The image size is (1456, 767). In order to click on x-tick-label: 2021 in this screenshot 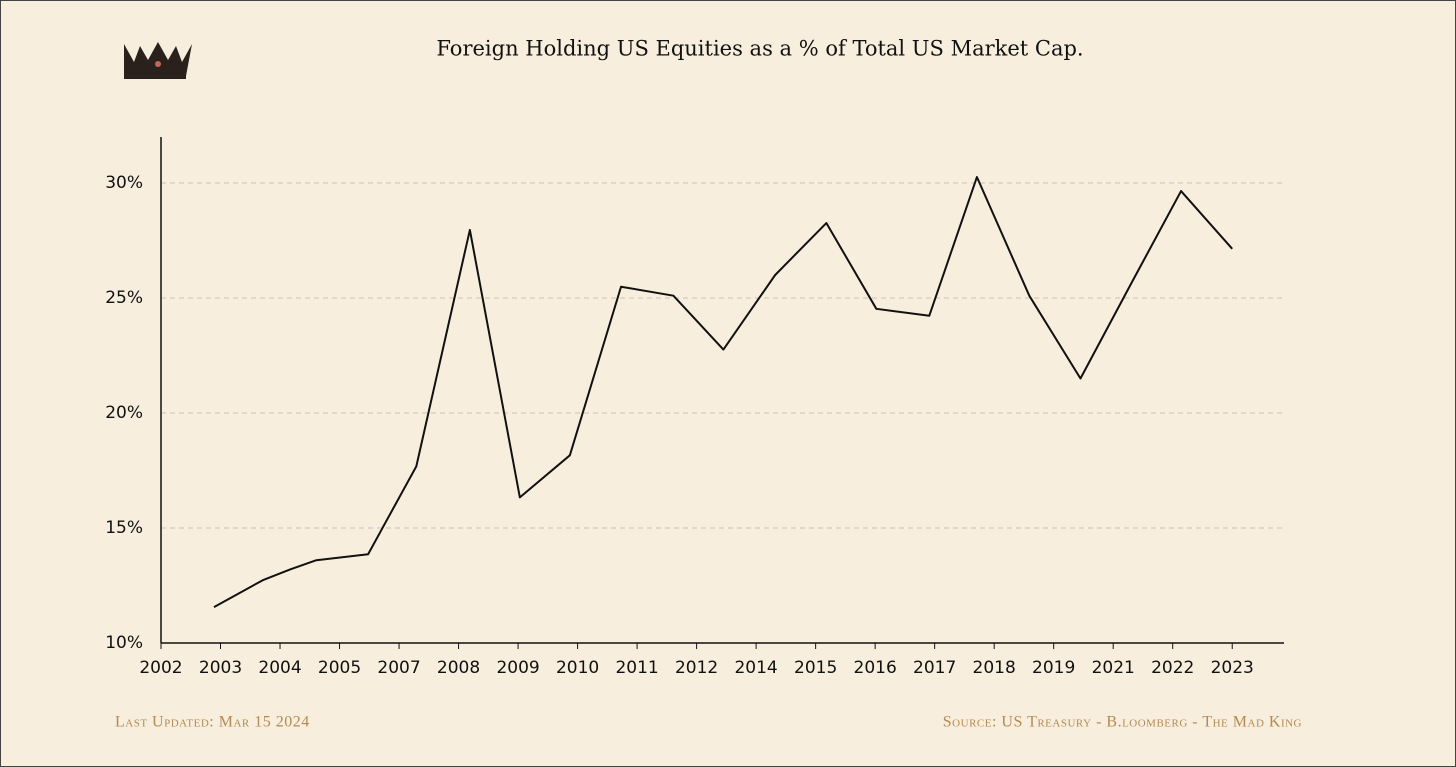, I will do `click(1113, 668)`.